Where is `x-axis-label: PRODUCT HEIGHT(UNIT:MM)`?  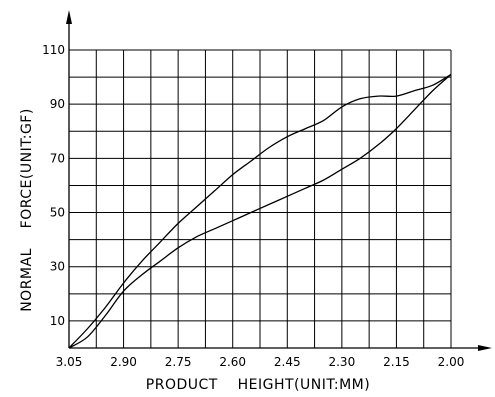 x-axis-label: PRODUCT HEIGHT(UNIT:MM) is located at coordinates (258, 385).